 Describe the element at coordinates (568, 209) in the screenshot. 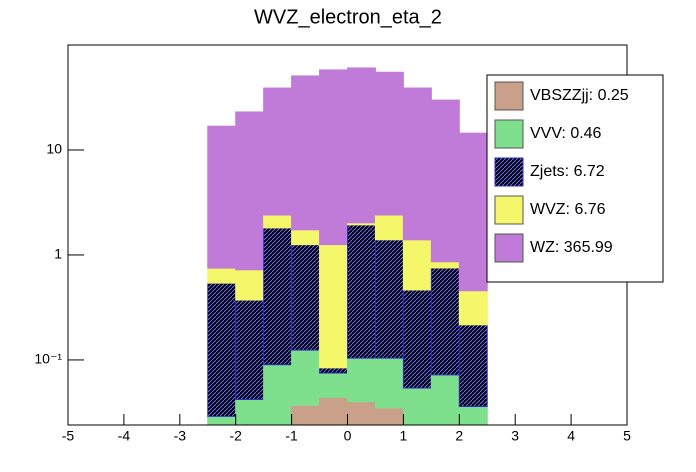

I see `legend-label: WVZ: 6.76` at that location.